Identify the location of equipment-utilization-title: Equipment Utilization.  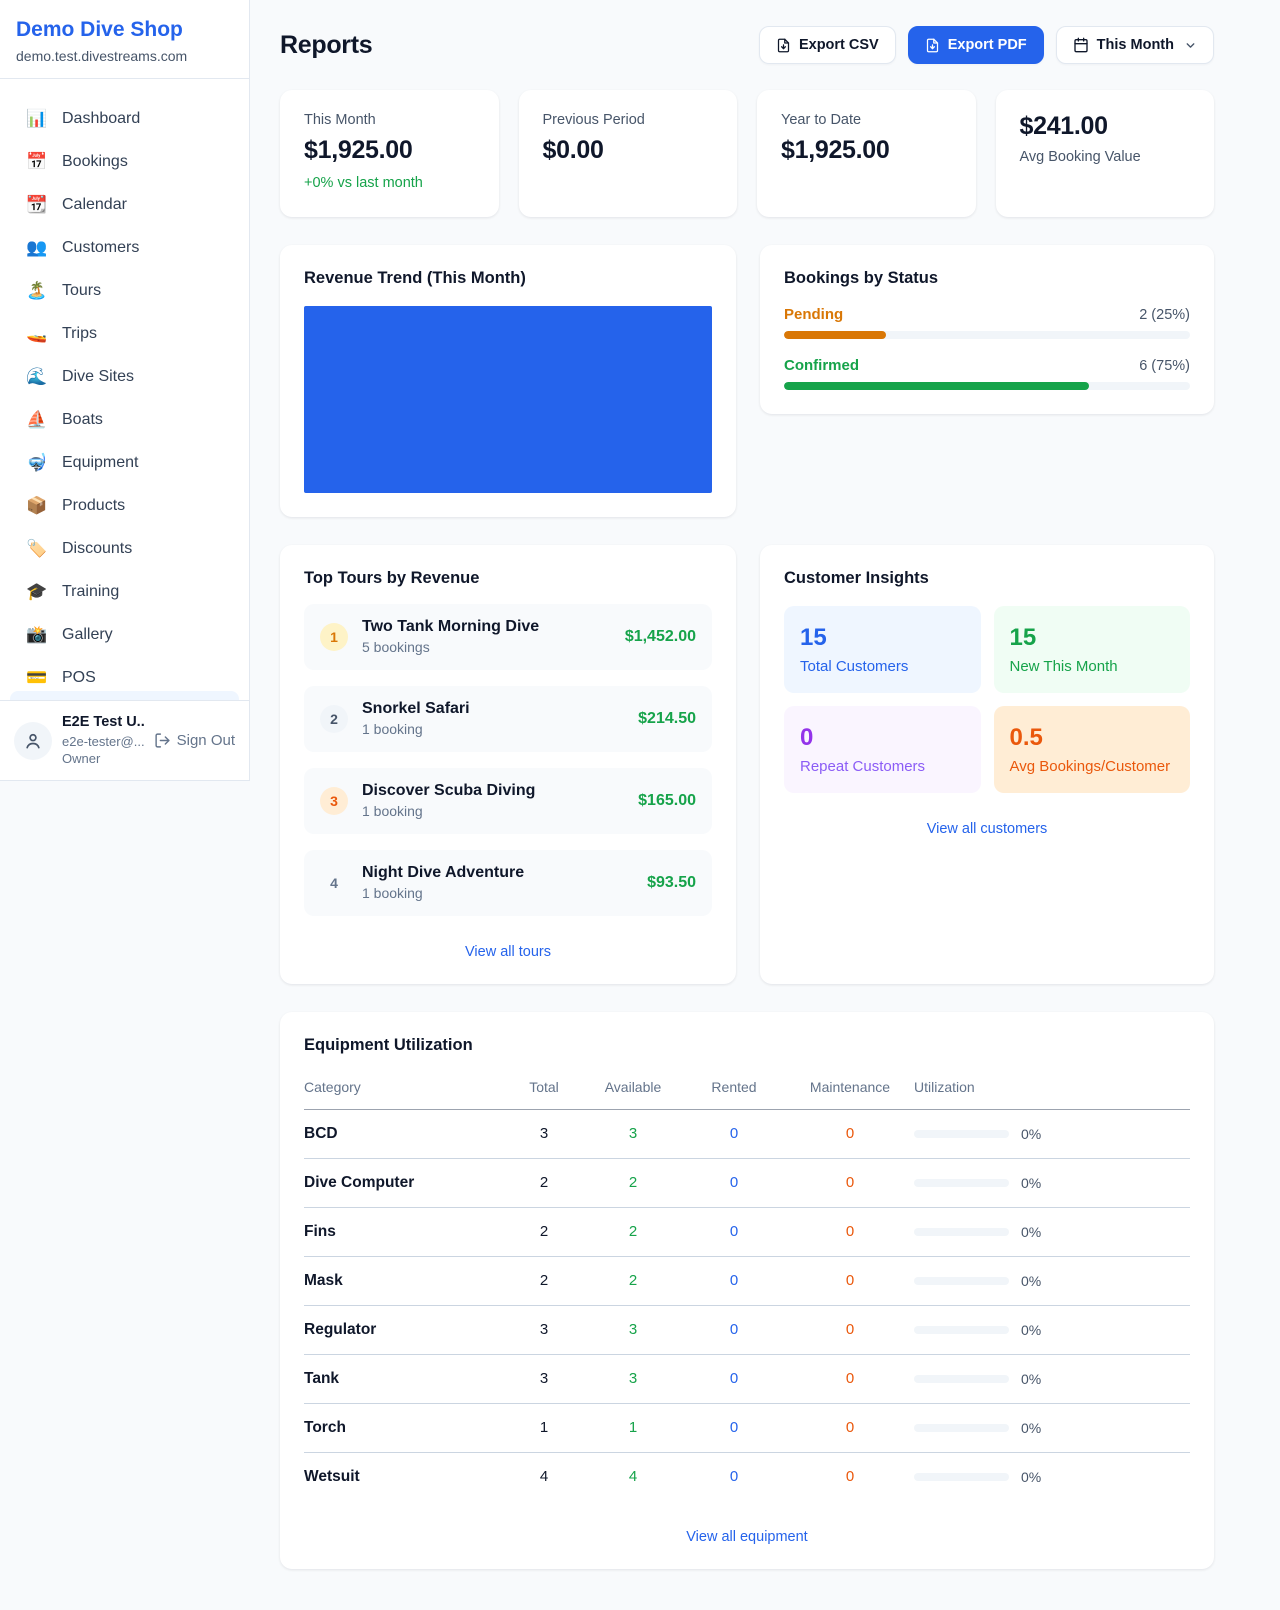
(388, 1044).